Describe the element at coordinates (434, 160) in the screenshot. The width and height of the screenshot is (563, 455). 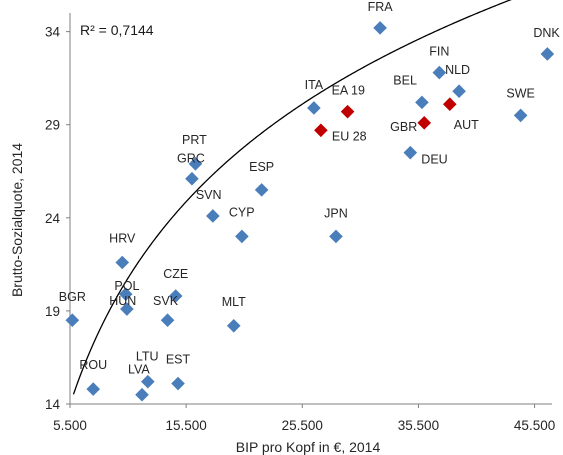
I see `label-deu: DEU` at that location.